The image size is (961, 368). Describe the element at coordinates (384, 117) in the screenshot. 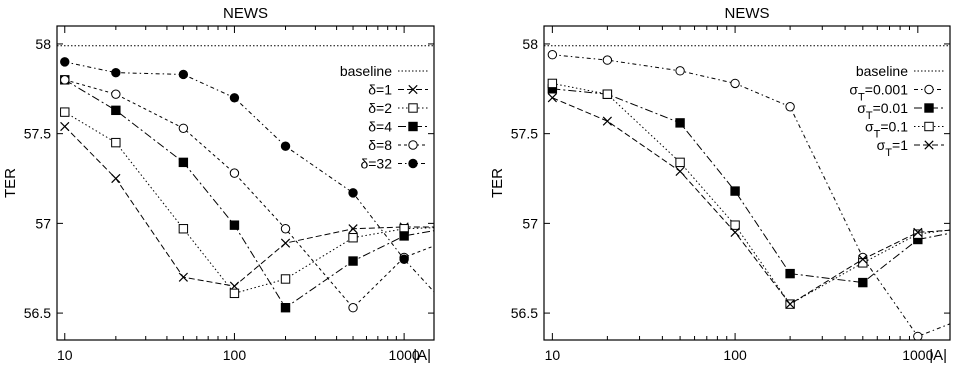

I see `legend: baseline δ=1 δ=2 δ=4 δ=8 δ=32` at that location.